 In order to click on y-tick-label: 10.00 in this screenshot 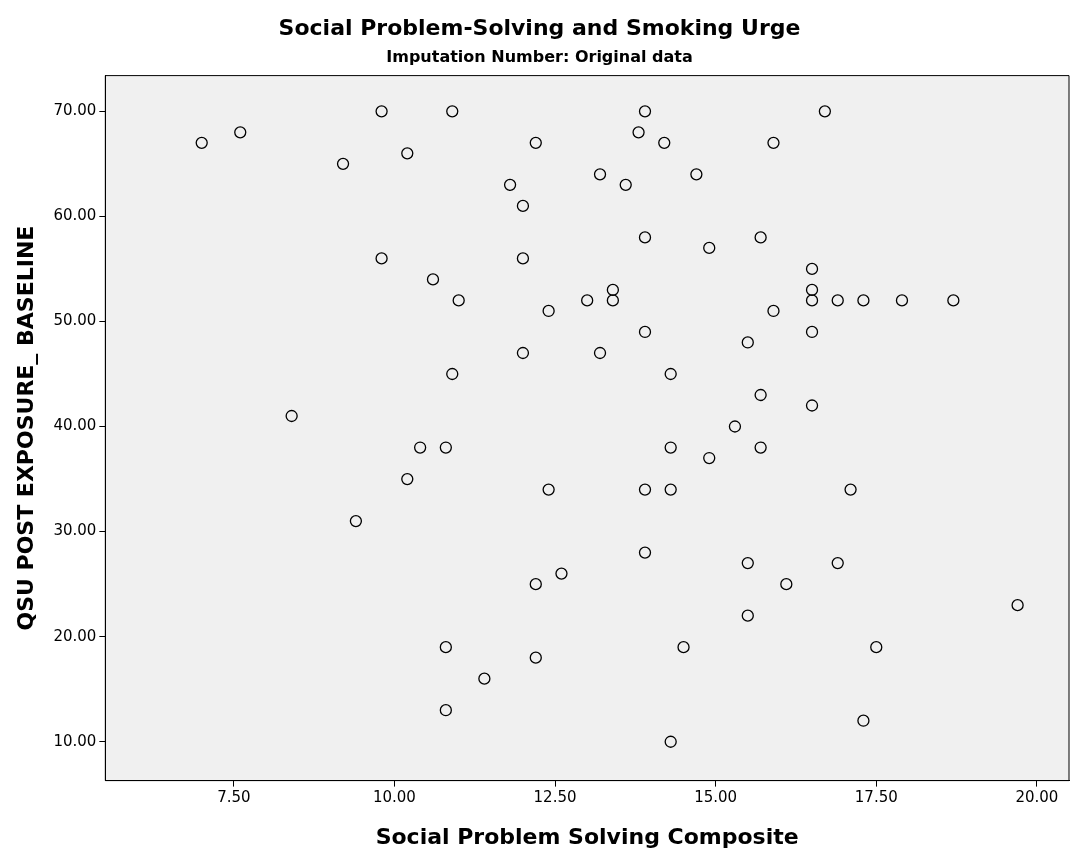, I will do `click(75, 740)`.